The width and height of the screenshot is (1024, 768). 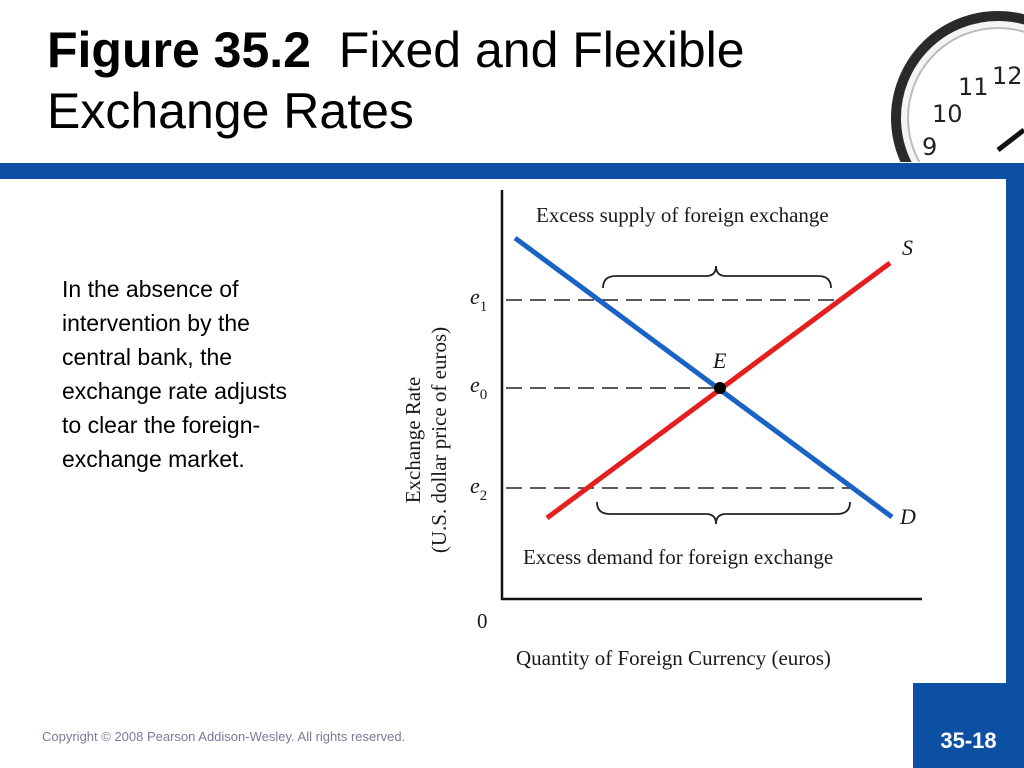 I want to click on e1-label: e1, so click(x=478, y=299).